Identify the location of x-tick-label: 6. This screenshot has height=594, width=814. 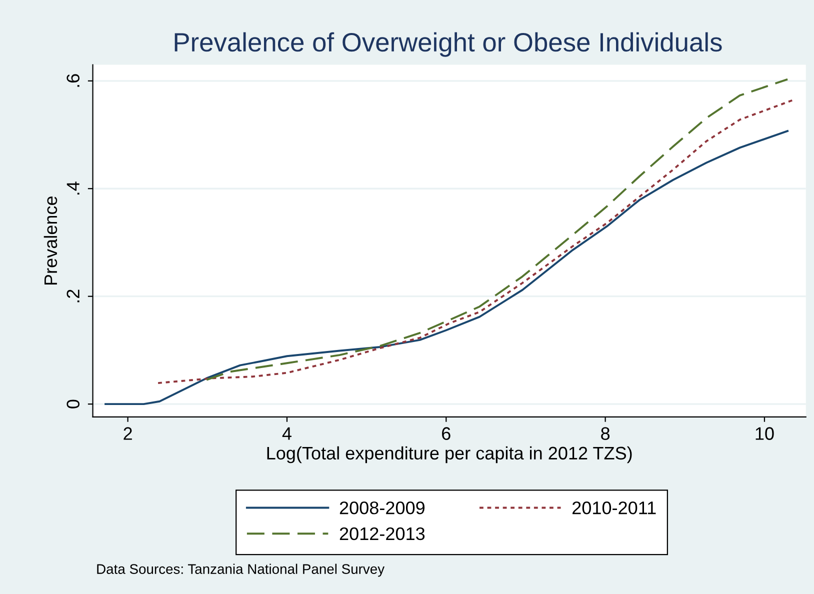
(446, 433).